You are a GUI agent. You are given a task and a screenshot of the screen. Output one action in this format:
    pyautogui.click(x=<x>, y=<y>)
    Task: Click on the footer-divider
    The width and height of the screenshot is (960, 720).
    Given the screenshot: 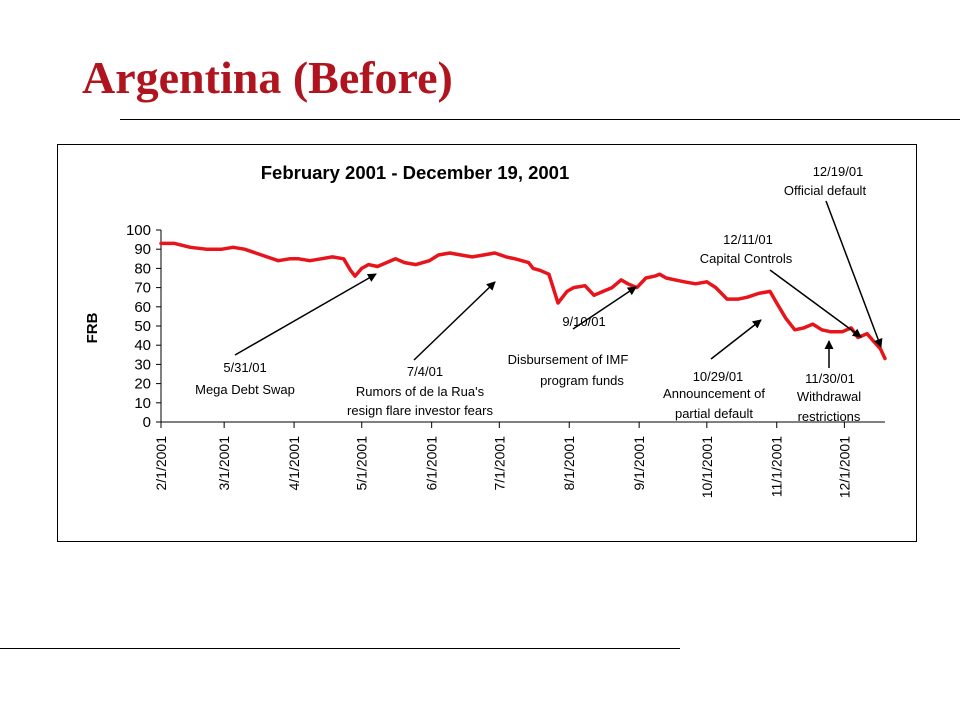 What is the action you would take?
    pyautogui.click(x=340, y=648)
    